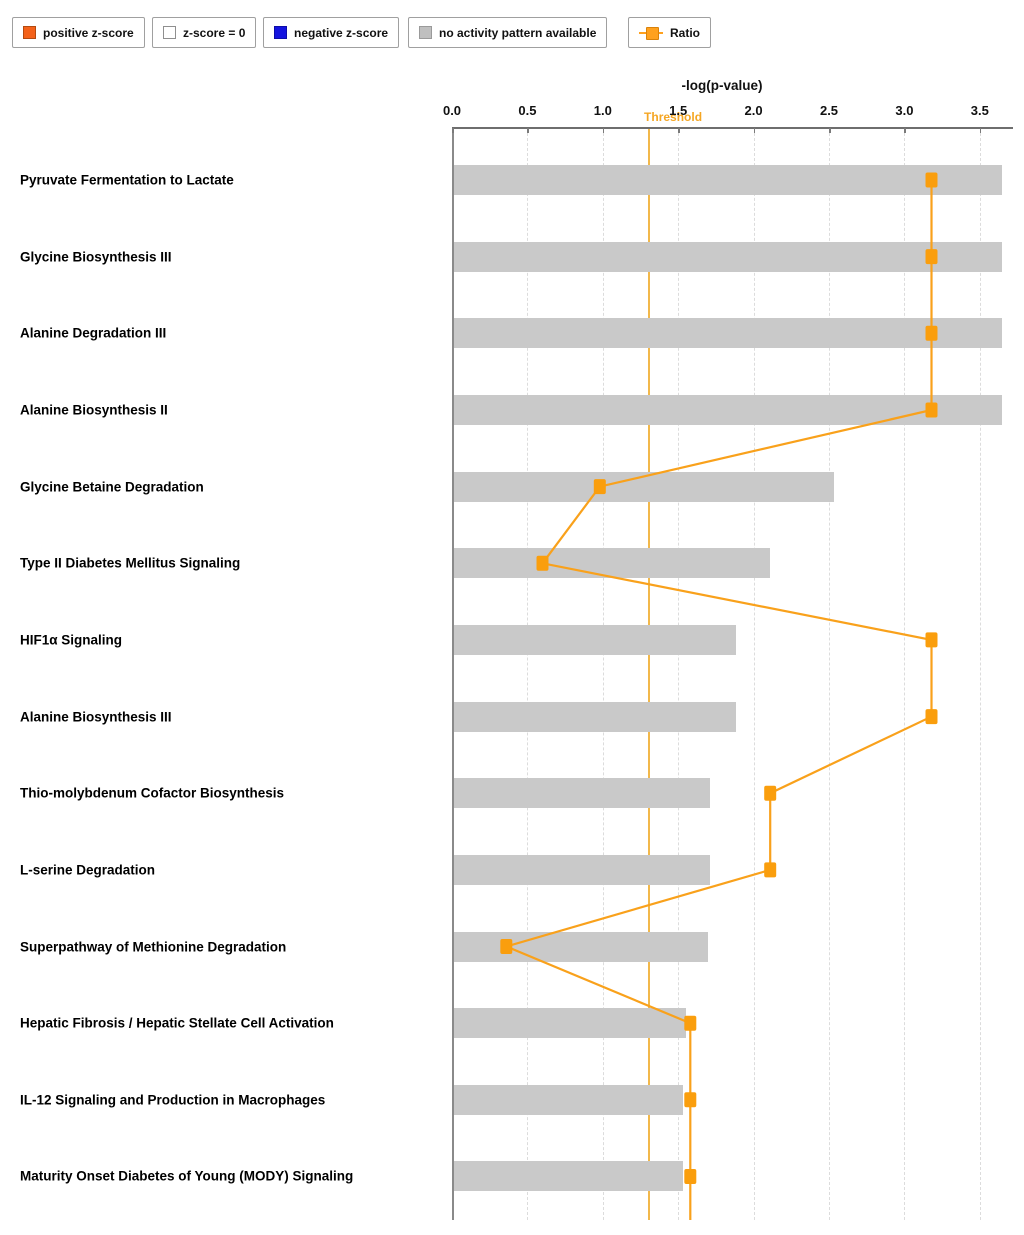 Image resolution: width=1024 pixels, height=1235 pixels. What do you see at coordinates (649, 674) in the screenshot?
I see `threshold-line` at bounding box center [649, 674].